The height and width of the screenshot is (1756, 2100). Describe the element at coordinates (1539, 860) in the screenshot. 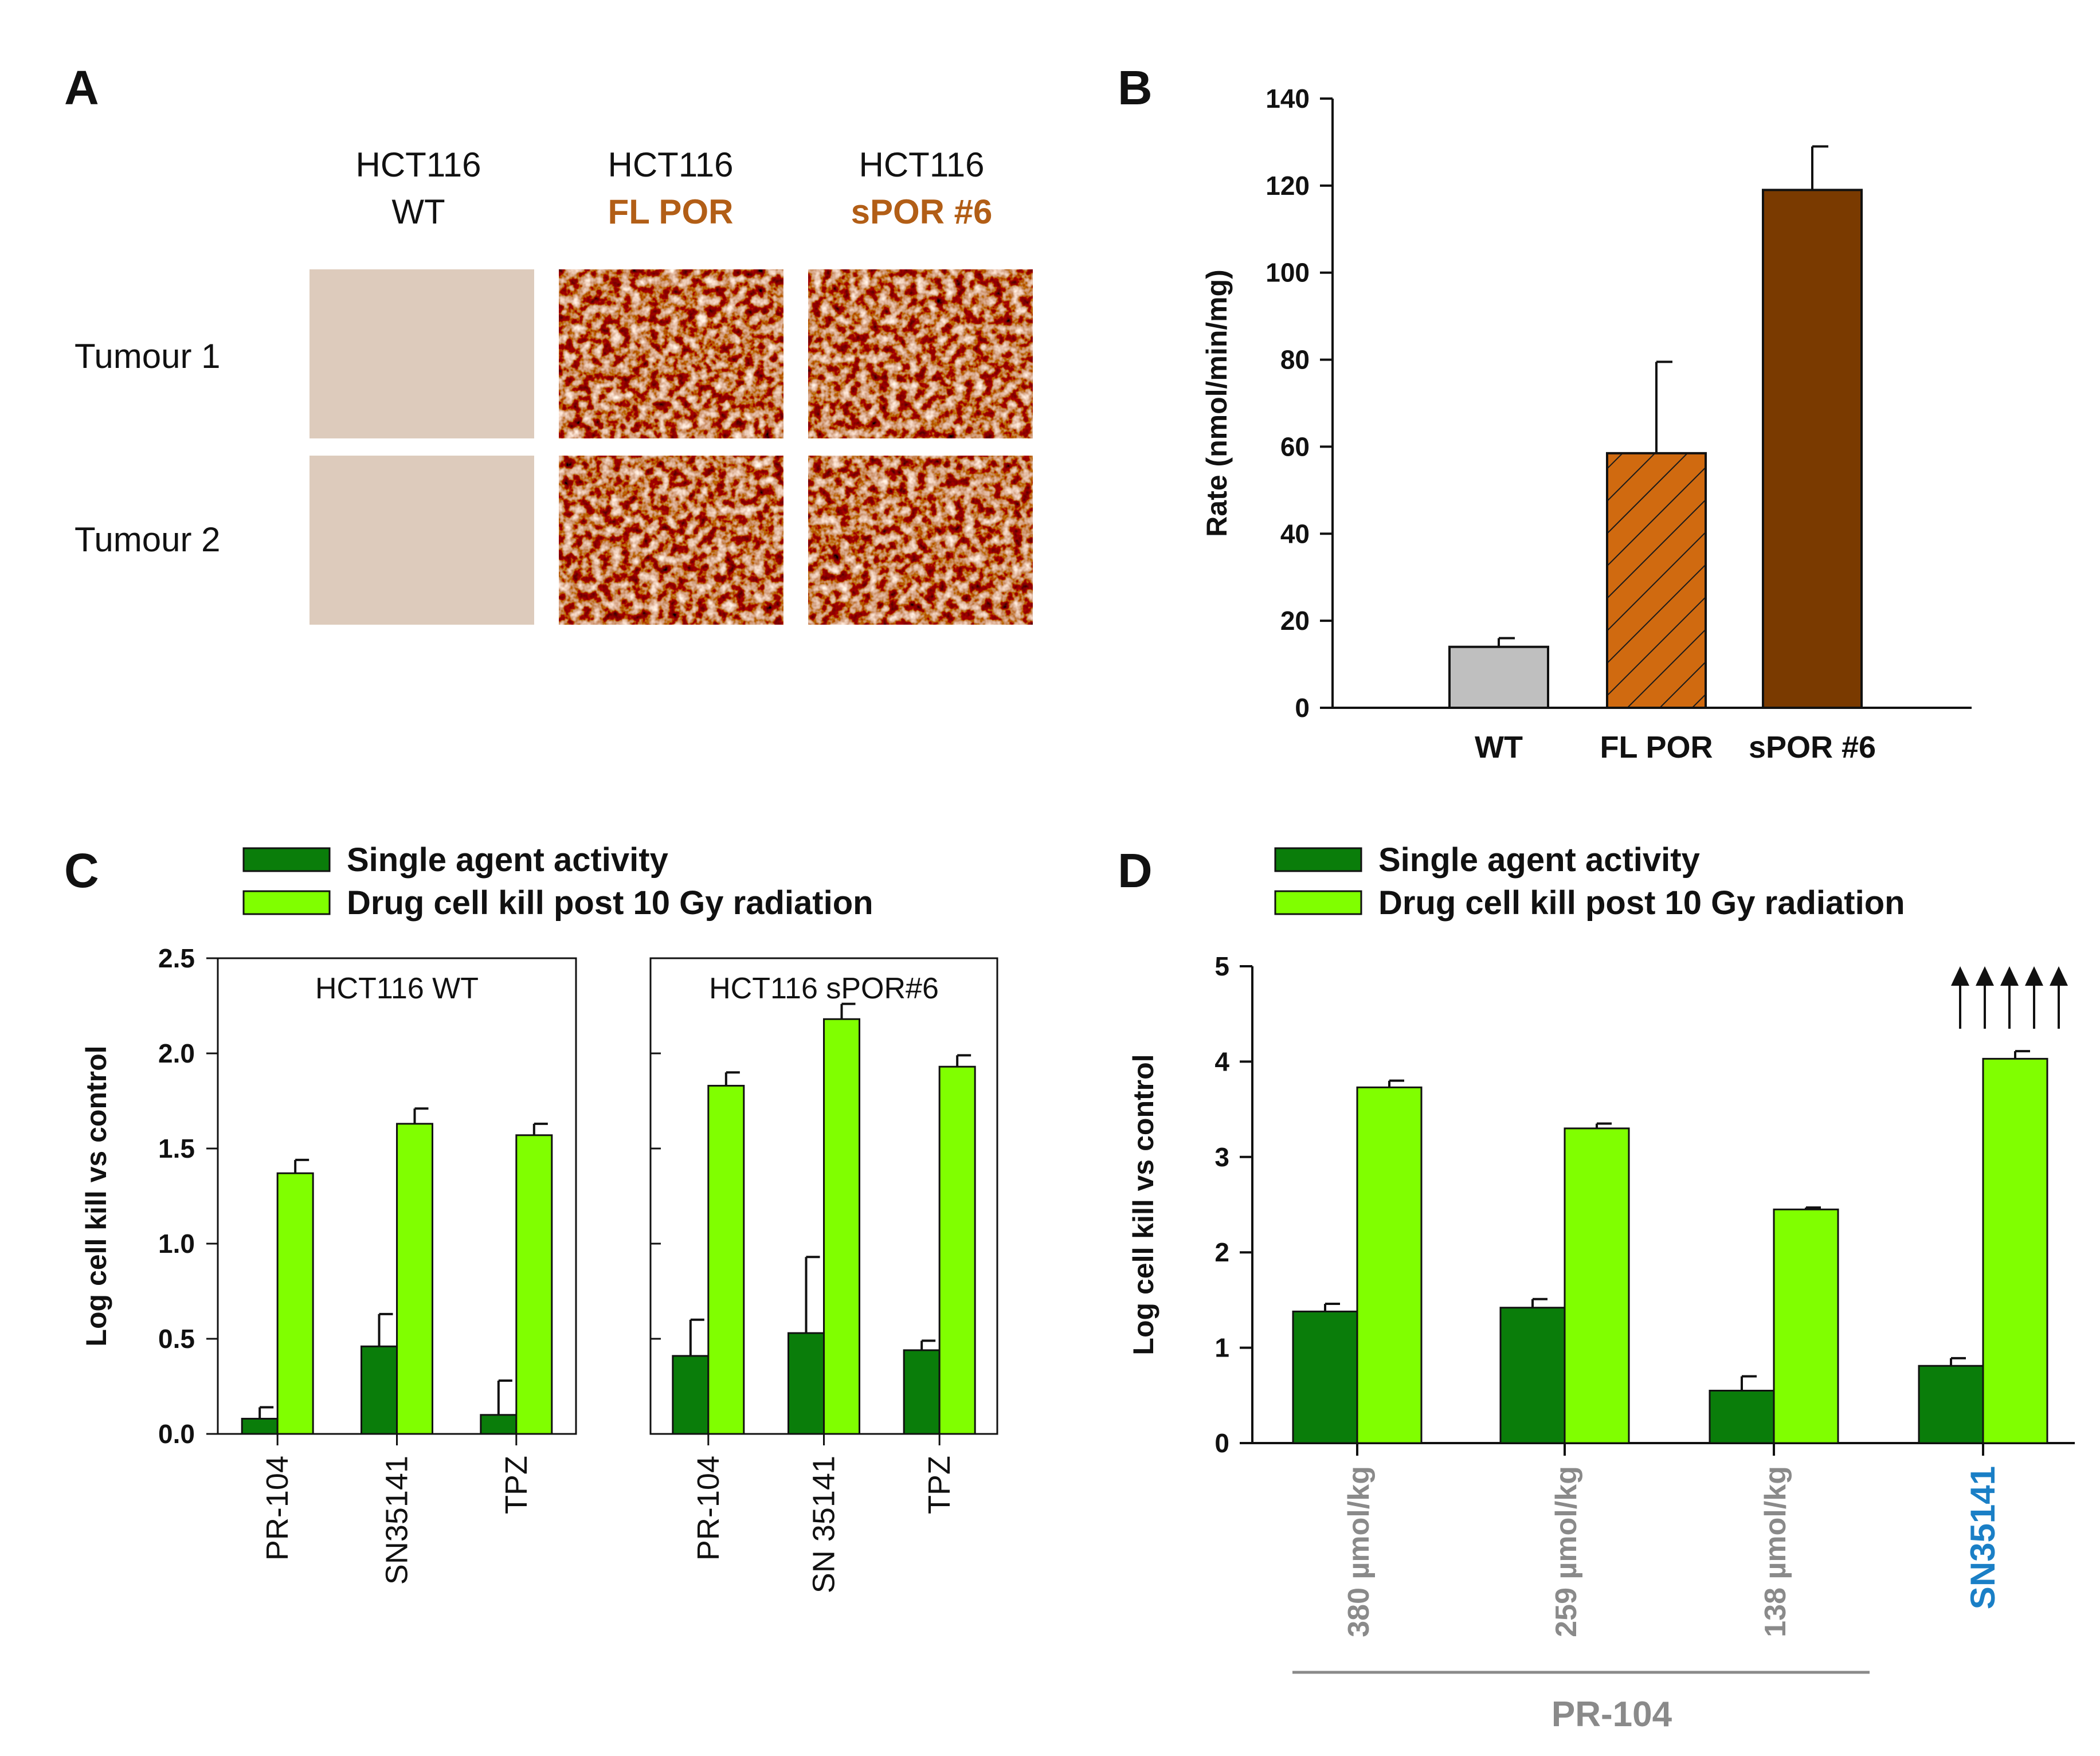

I see `d-legend-label-0: Single agent activity` at that location.